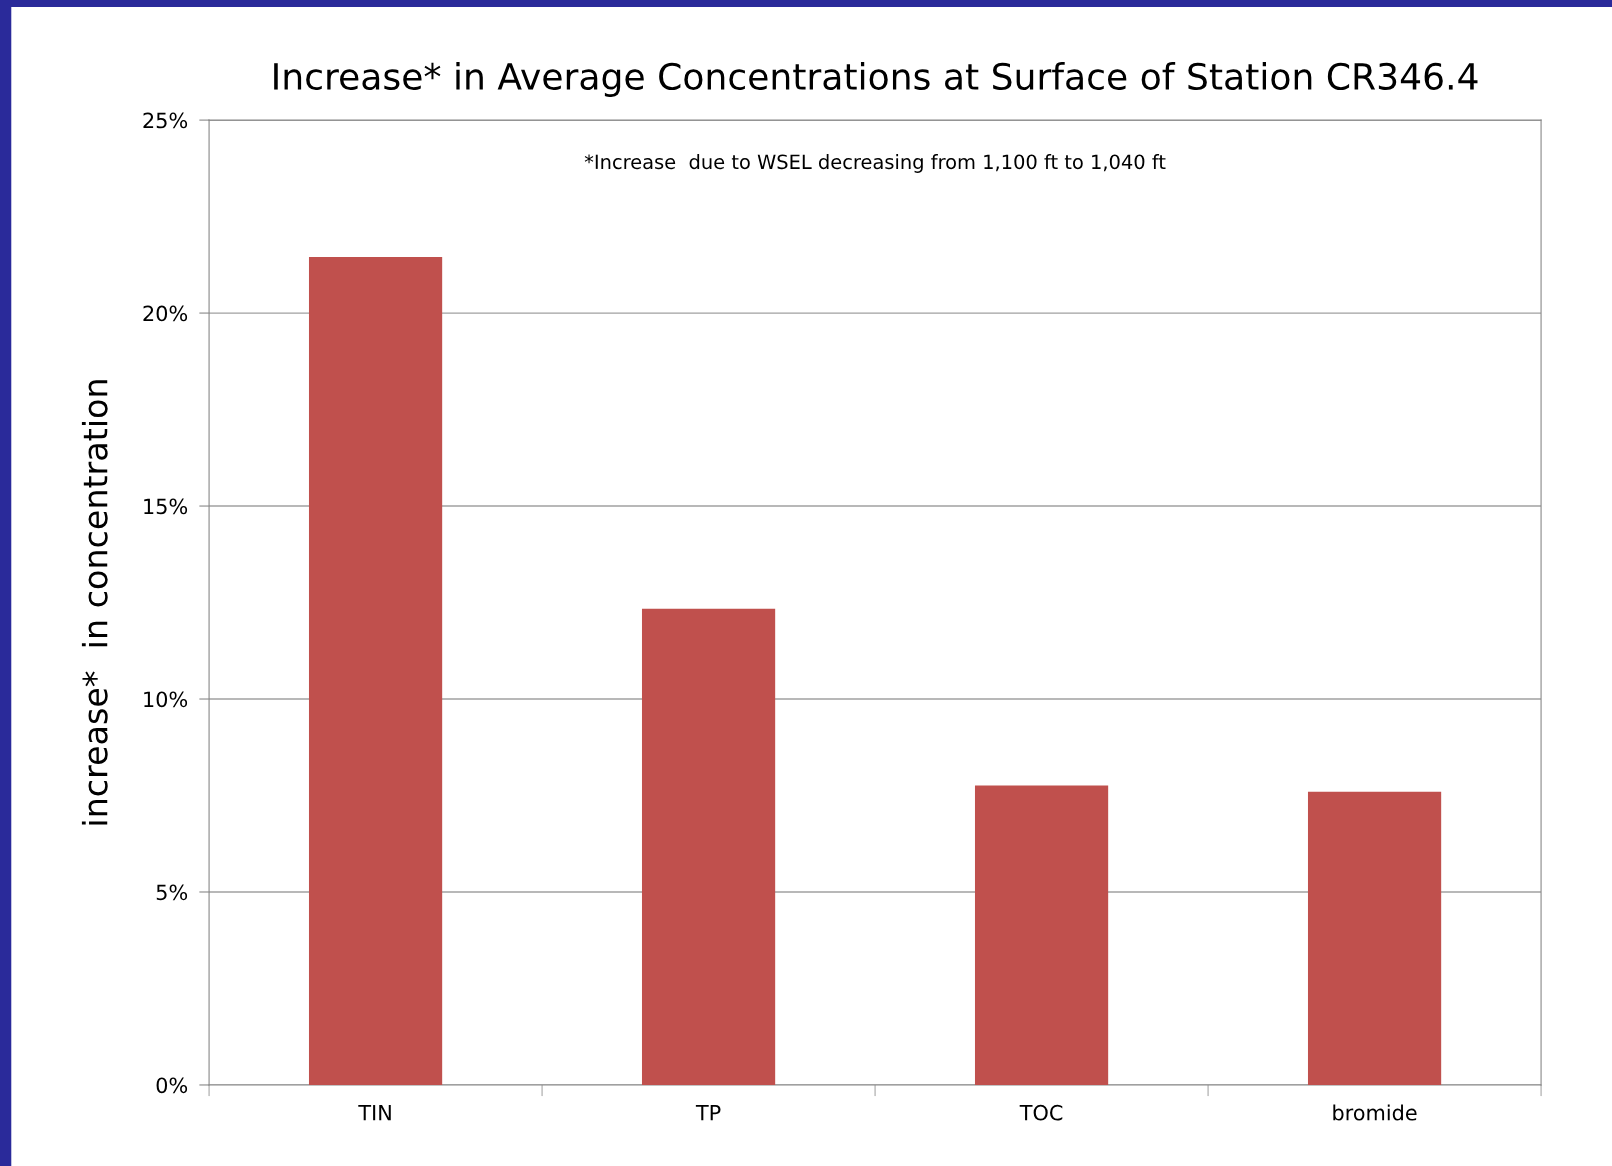  I want to click on x-tick-label: bromide, so click(1375, 1112).